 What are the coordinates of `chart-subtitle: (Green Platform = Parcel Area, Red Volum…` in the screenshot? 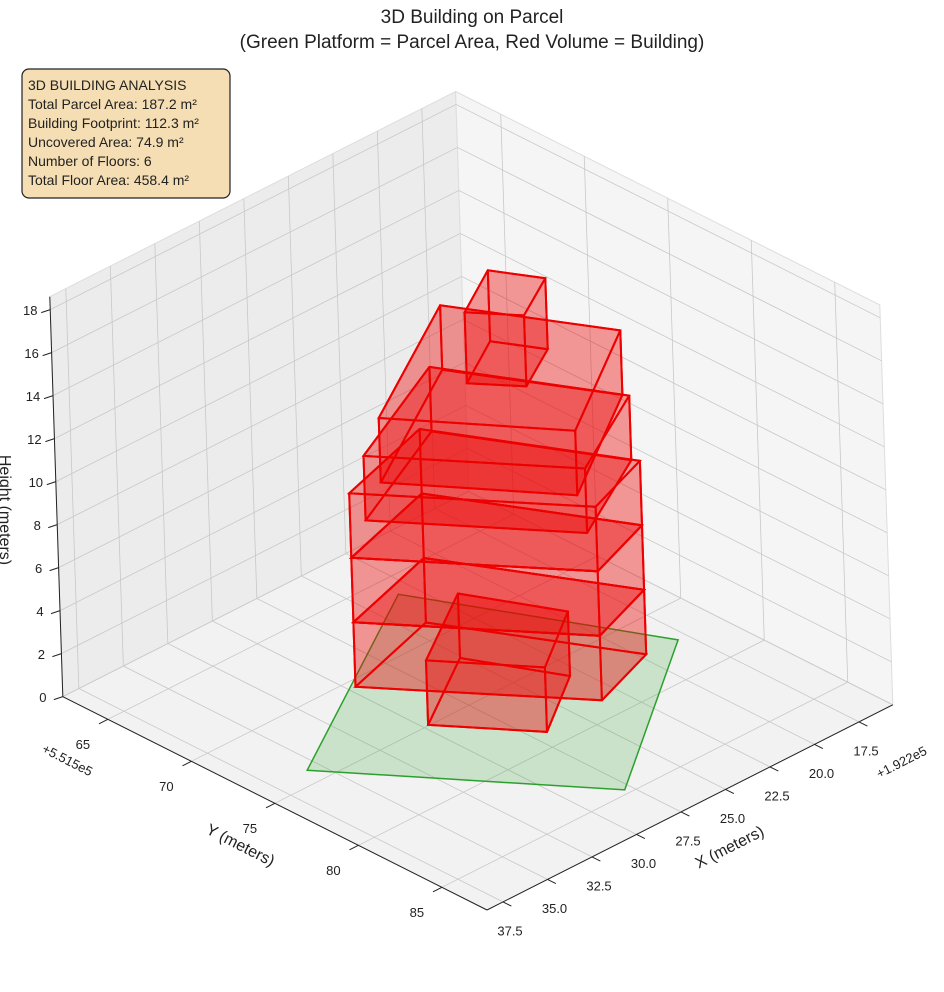 It's located at (472, 42).